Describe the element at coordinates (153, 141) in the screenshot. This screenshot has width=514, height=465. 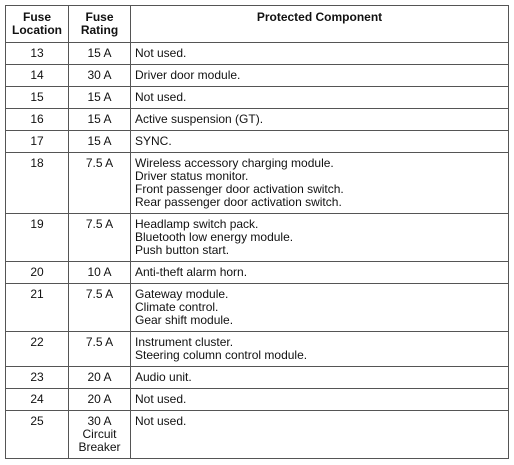
I see `protected-component-line: SYNC.` at that location.